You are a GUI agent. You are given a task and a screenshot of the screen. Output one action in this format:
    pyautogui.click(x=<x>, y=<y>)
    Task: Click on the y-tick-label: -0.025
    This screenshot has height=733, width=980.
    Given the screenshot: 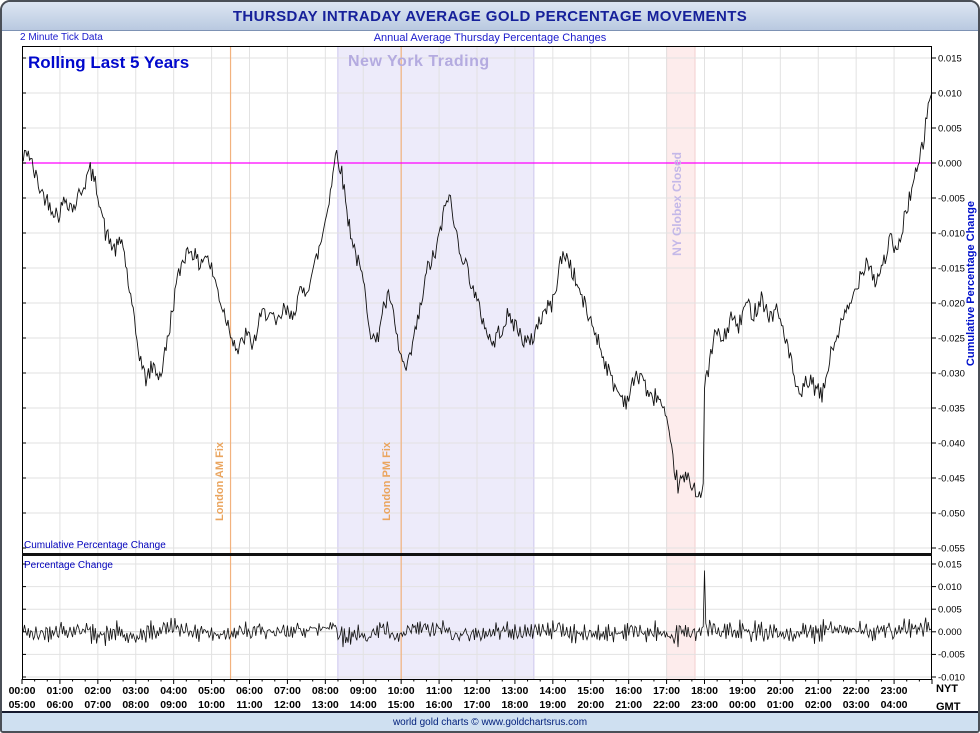 What is the action you would take?
    pyautogui.click(x=951, y=338)
    